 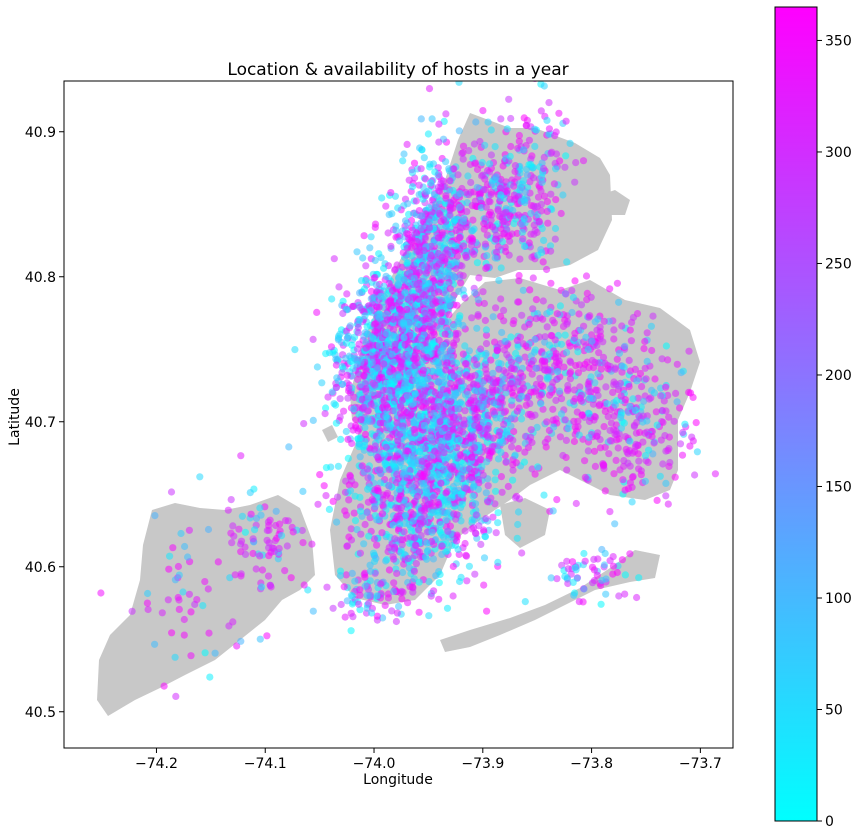 What do you see at coordinates (40, 133) in the screenshot?
I see `y-tick-label: 40.9` at bounding box center [40, 133].